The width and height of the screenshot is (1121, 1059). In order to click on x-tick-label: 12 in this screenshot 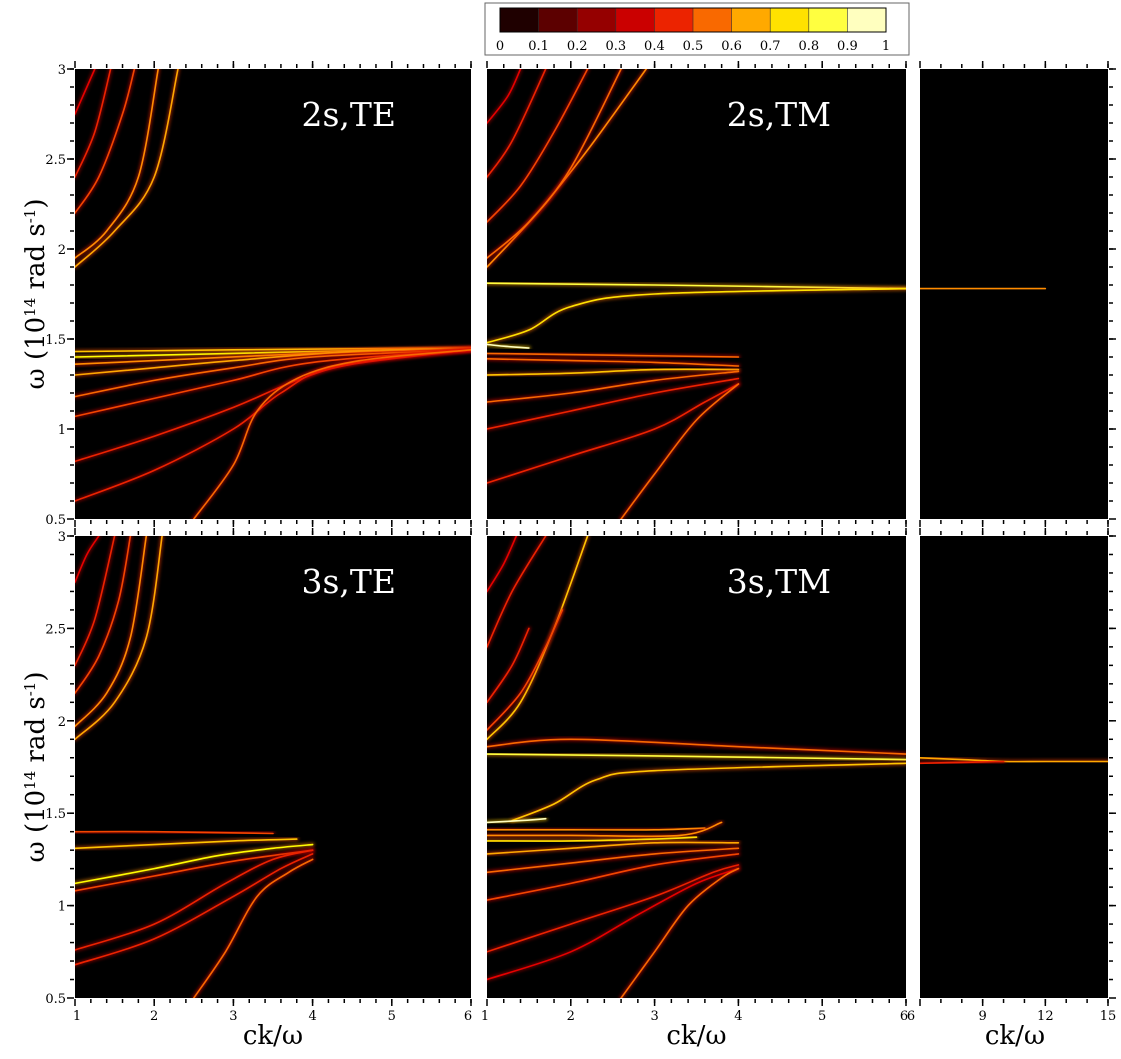, I will do `click(1045, 1016)`.